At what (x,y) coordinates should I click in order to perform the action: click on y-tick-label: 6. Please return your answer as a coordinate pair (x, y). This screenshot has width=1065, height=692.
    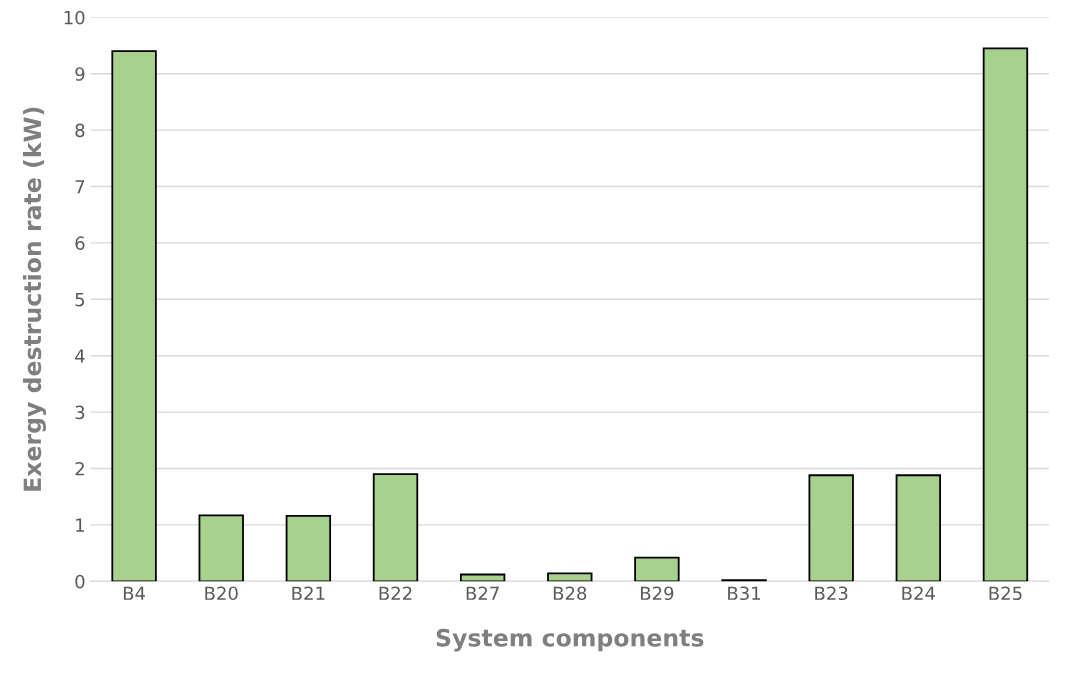
    Looking at the image, I should click on (80, 243).